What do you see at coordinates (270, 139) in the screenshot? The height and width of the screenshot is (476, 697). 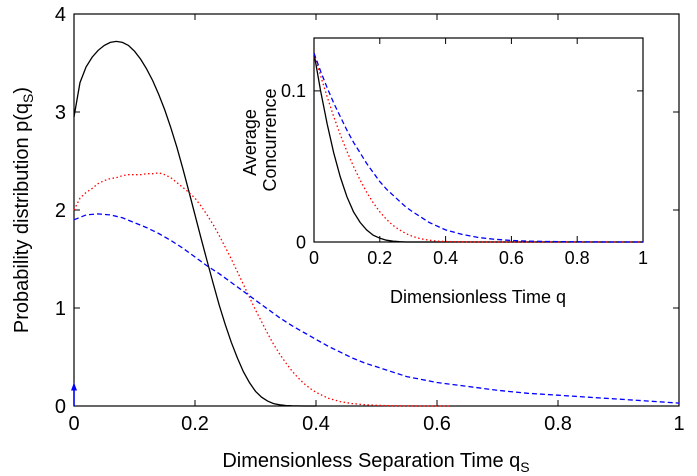 I see `inset-y-axis-label-line-2: Concurrence` at bounding box center [270, 139].